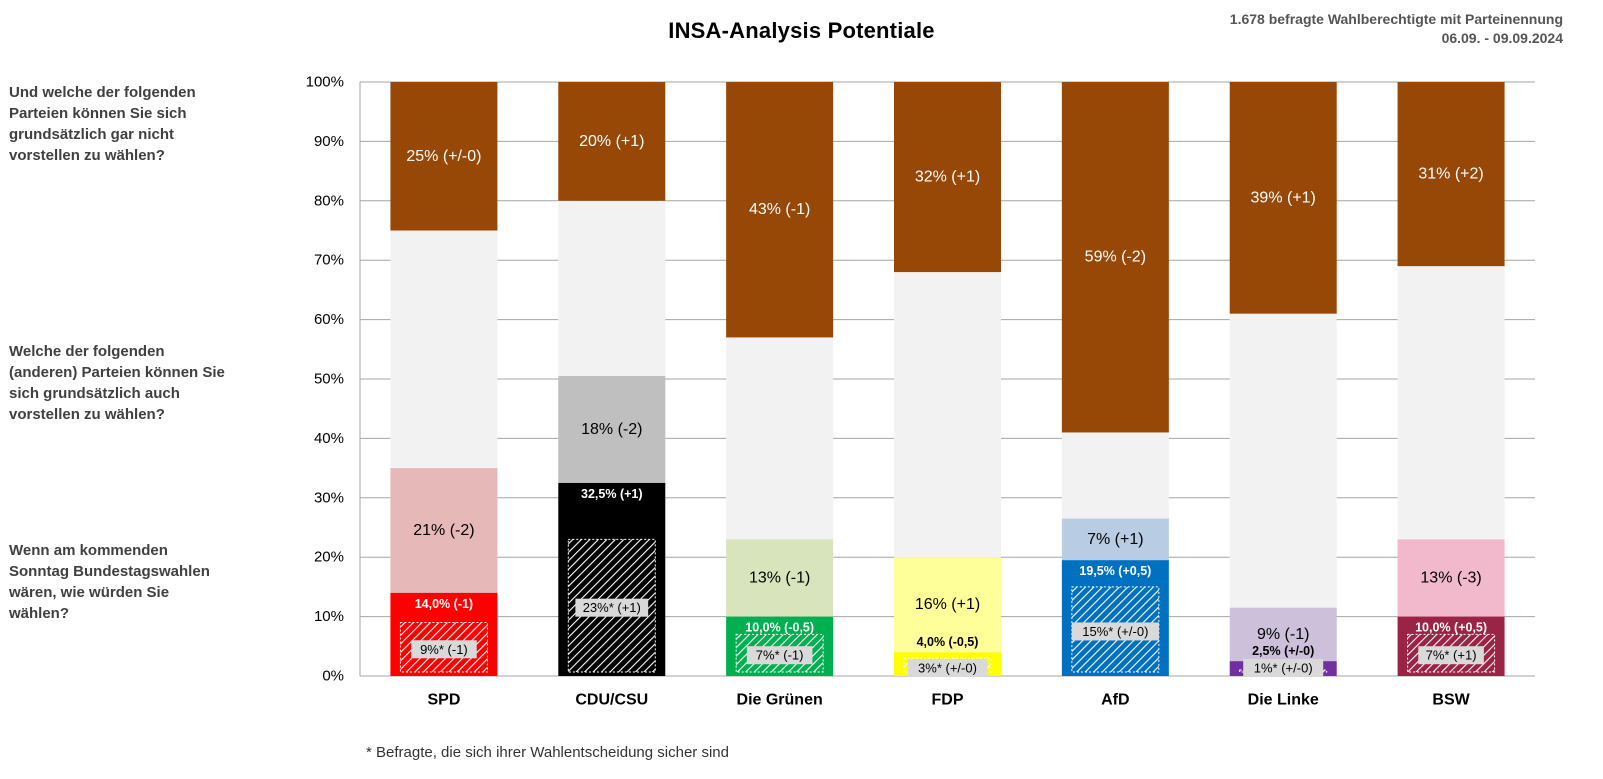  I want to click on survey-dates: 06.09. - 09.09.2024, so click(1502, 38).